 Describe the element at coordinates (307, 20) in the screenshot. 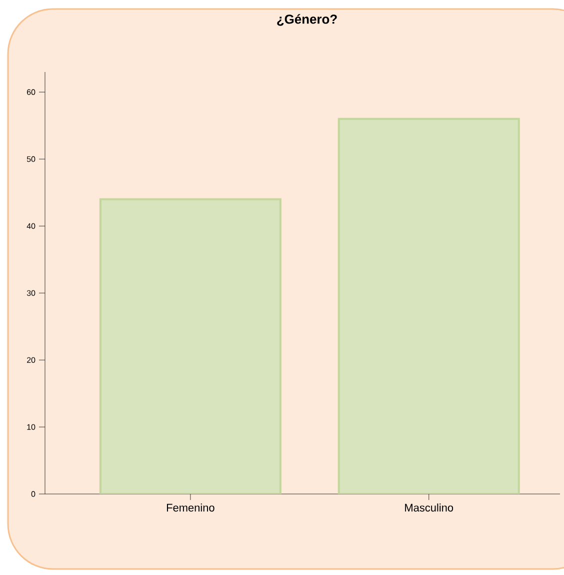

I see `chart-title: ¿Género?` at that location.